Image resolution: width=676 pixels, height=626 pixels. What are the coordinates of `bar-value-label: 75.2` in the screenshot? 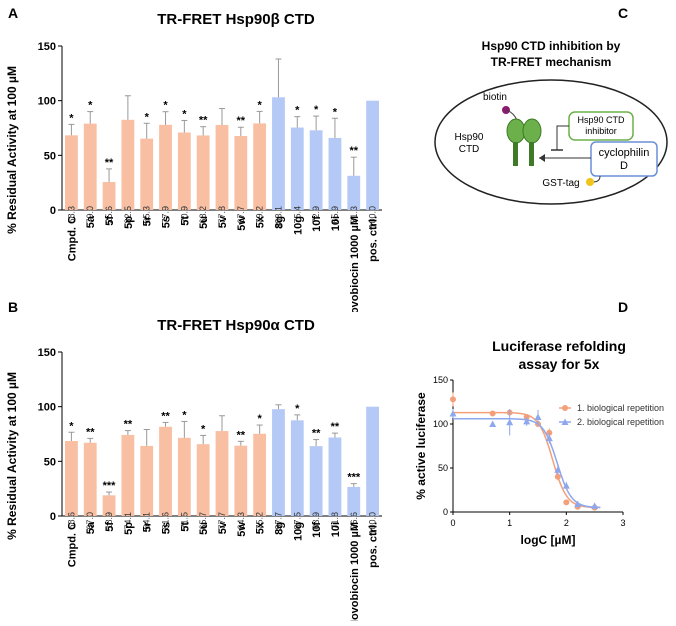 It's located at (260, 521).